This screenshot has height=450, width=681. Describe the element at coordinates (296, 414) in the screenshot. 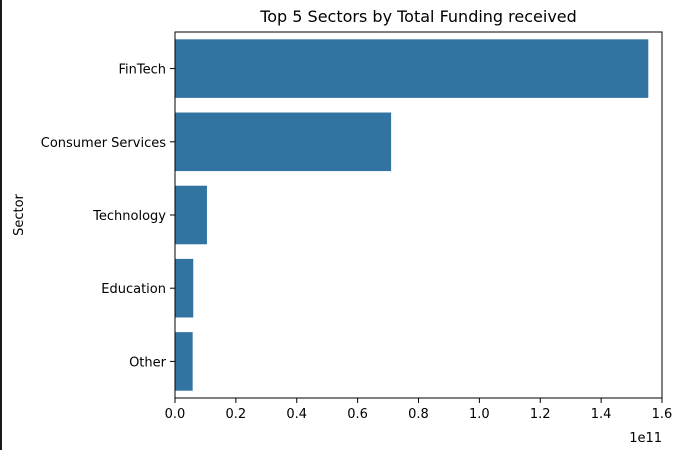

I see `x-tick-label: 0.4` at that location.